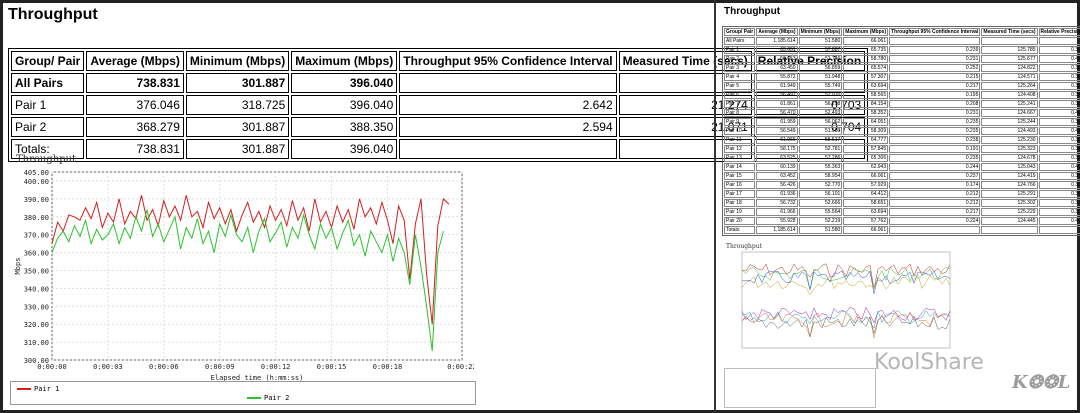 The height and width of the screenshot is (413, 1080). I want to click on watermark-logo: K❂❂L, so click(1041, 382).